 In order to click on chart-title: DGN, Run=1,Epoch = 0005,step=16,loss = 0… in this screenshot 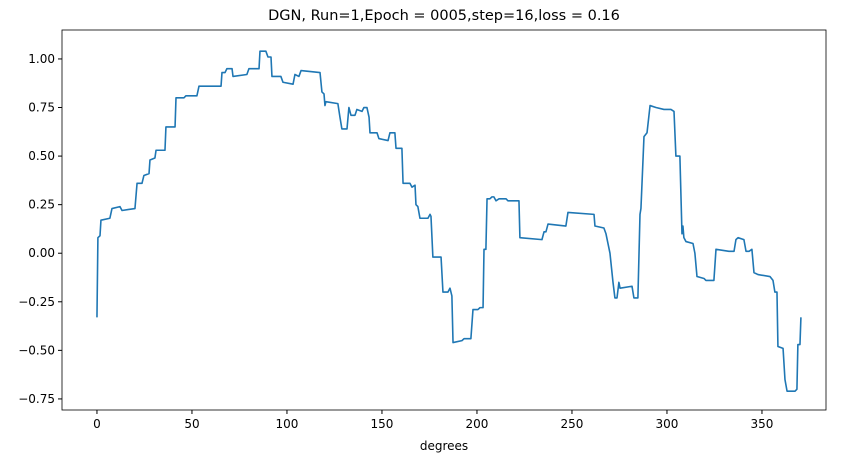, I will do `click(444, 16)`.